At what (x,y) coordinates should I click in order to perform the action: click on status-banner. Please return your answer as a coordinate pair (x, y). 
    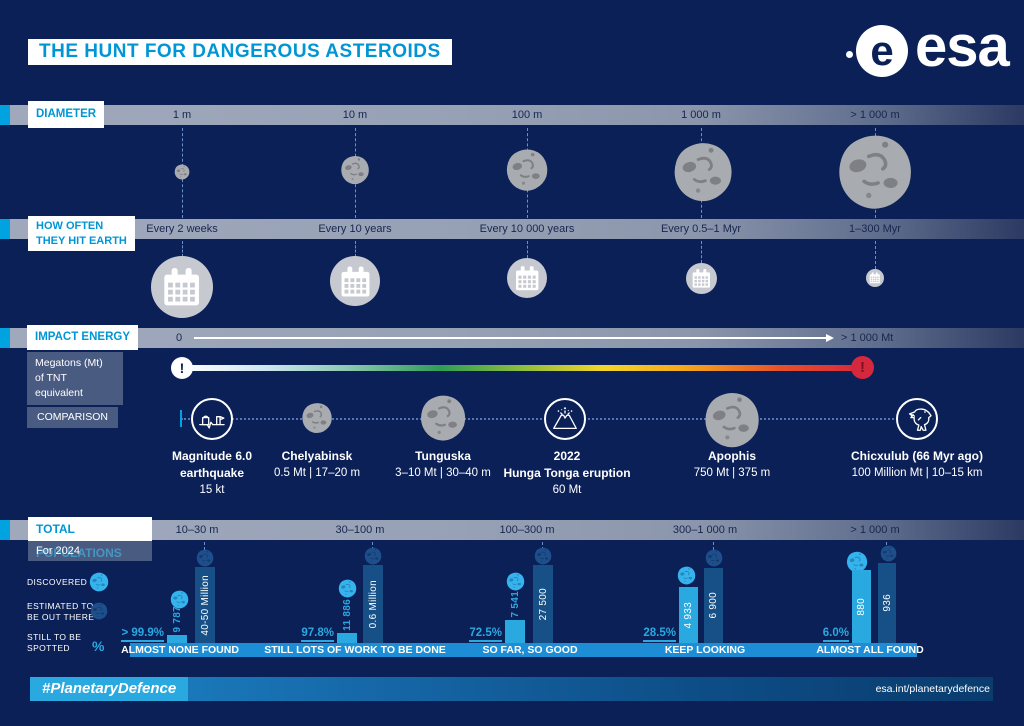
    Looking at the image, I should click on (523, 650).